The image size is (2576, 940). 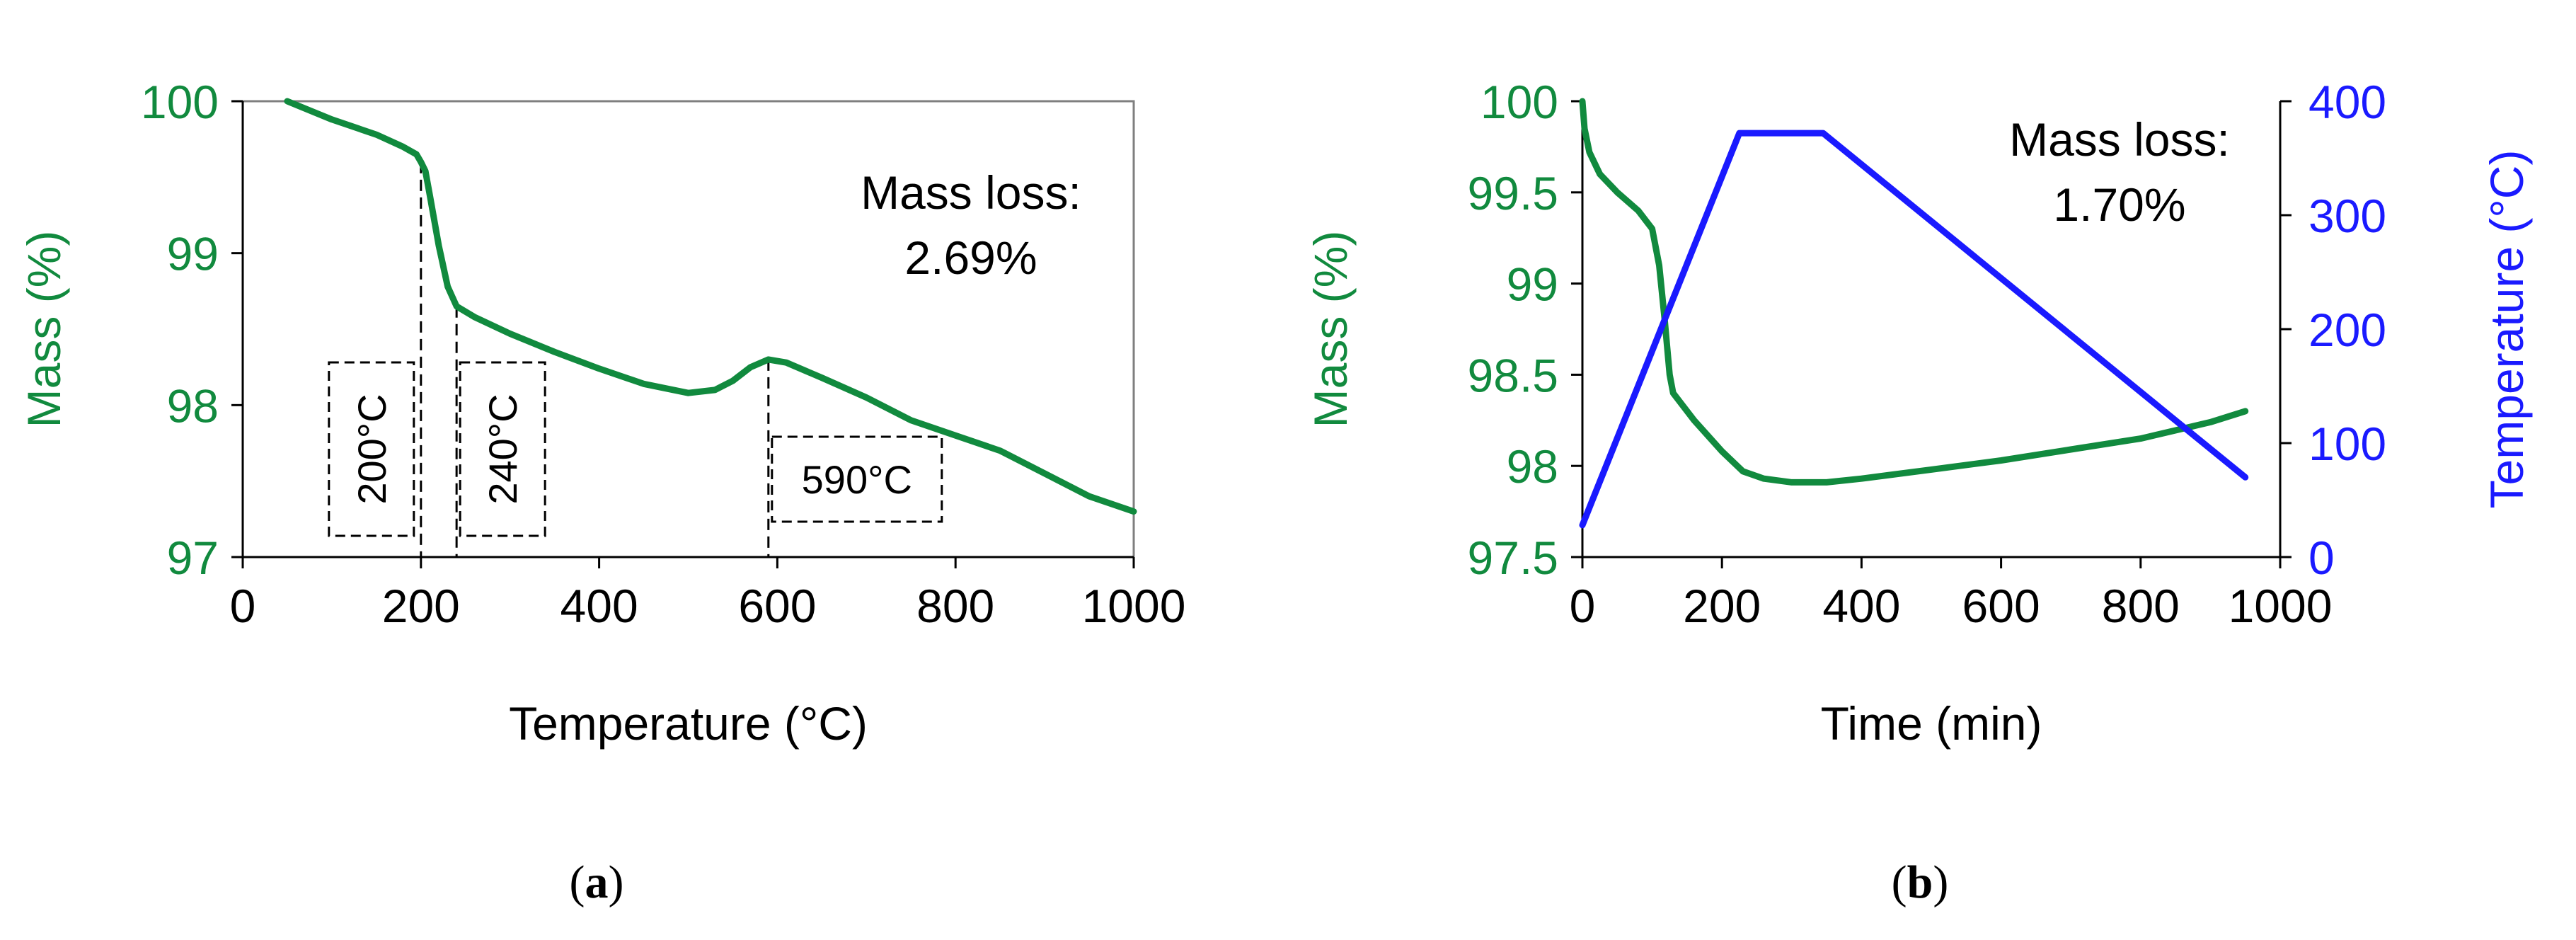 What do you see at coordinates (1519, 102) in the screenshot?
I see `y-tick-label-b: 100` at bounding box center [1519, 102].